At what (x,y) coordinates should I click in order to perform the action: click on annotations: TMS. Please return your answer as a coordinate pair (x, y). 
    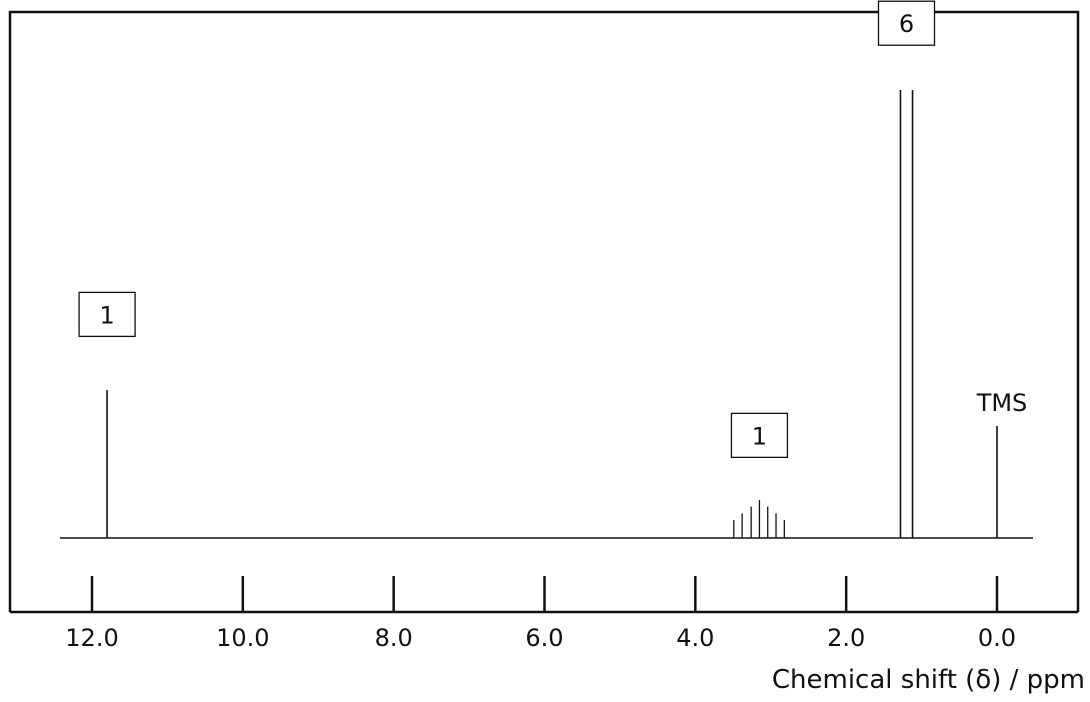
    Looking at the image, I should click on (1002, 403).